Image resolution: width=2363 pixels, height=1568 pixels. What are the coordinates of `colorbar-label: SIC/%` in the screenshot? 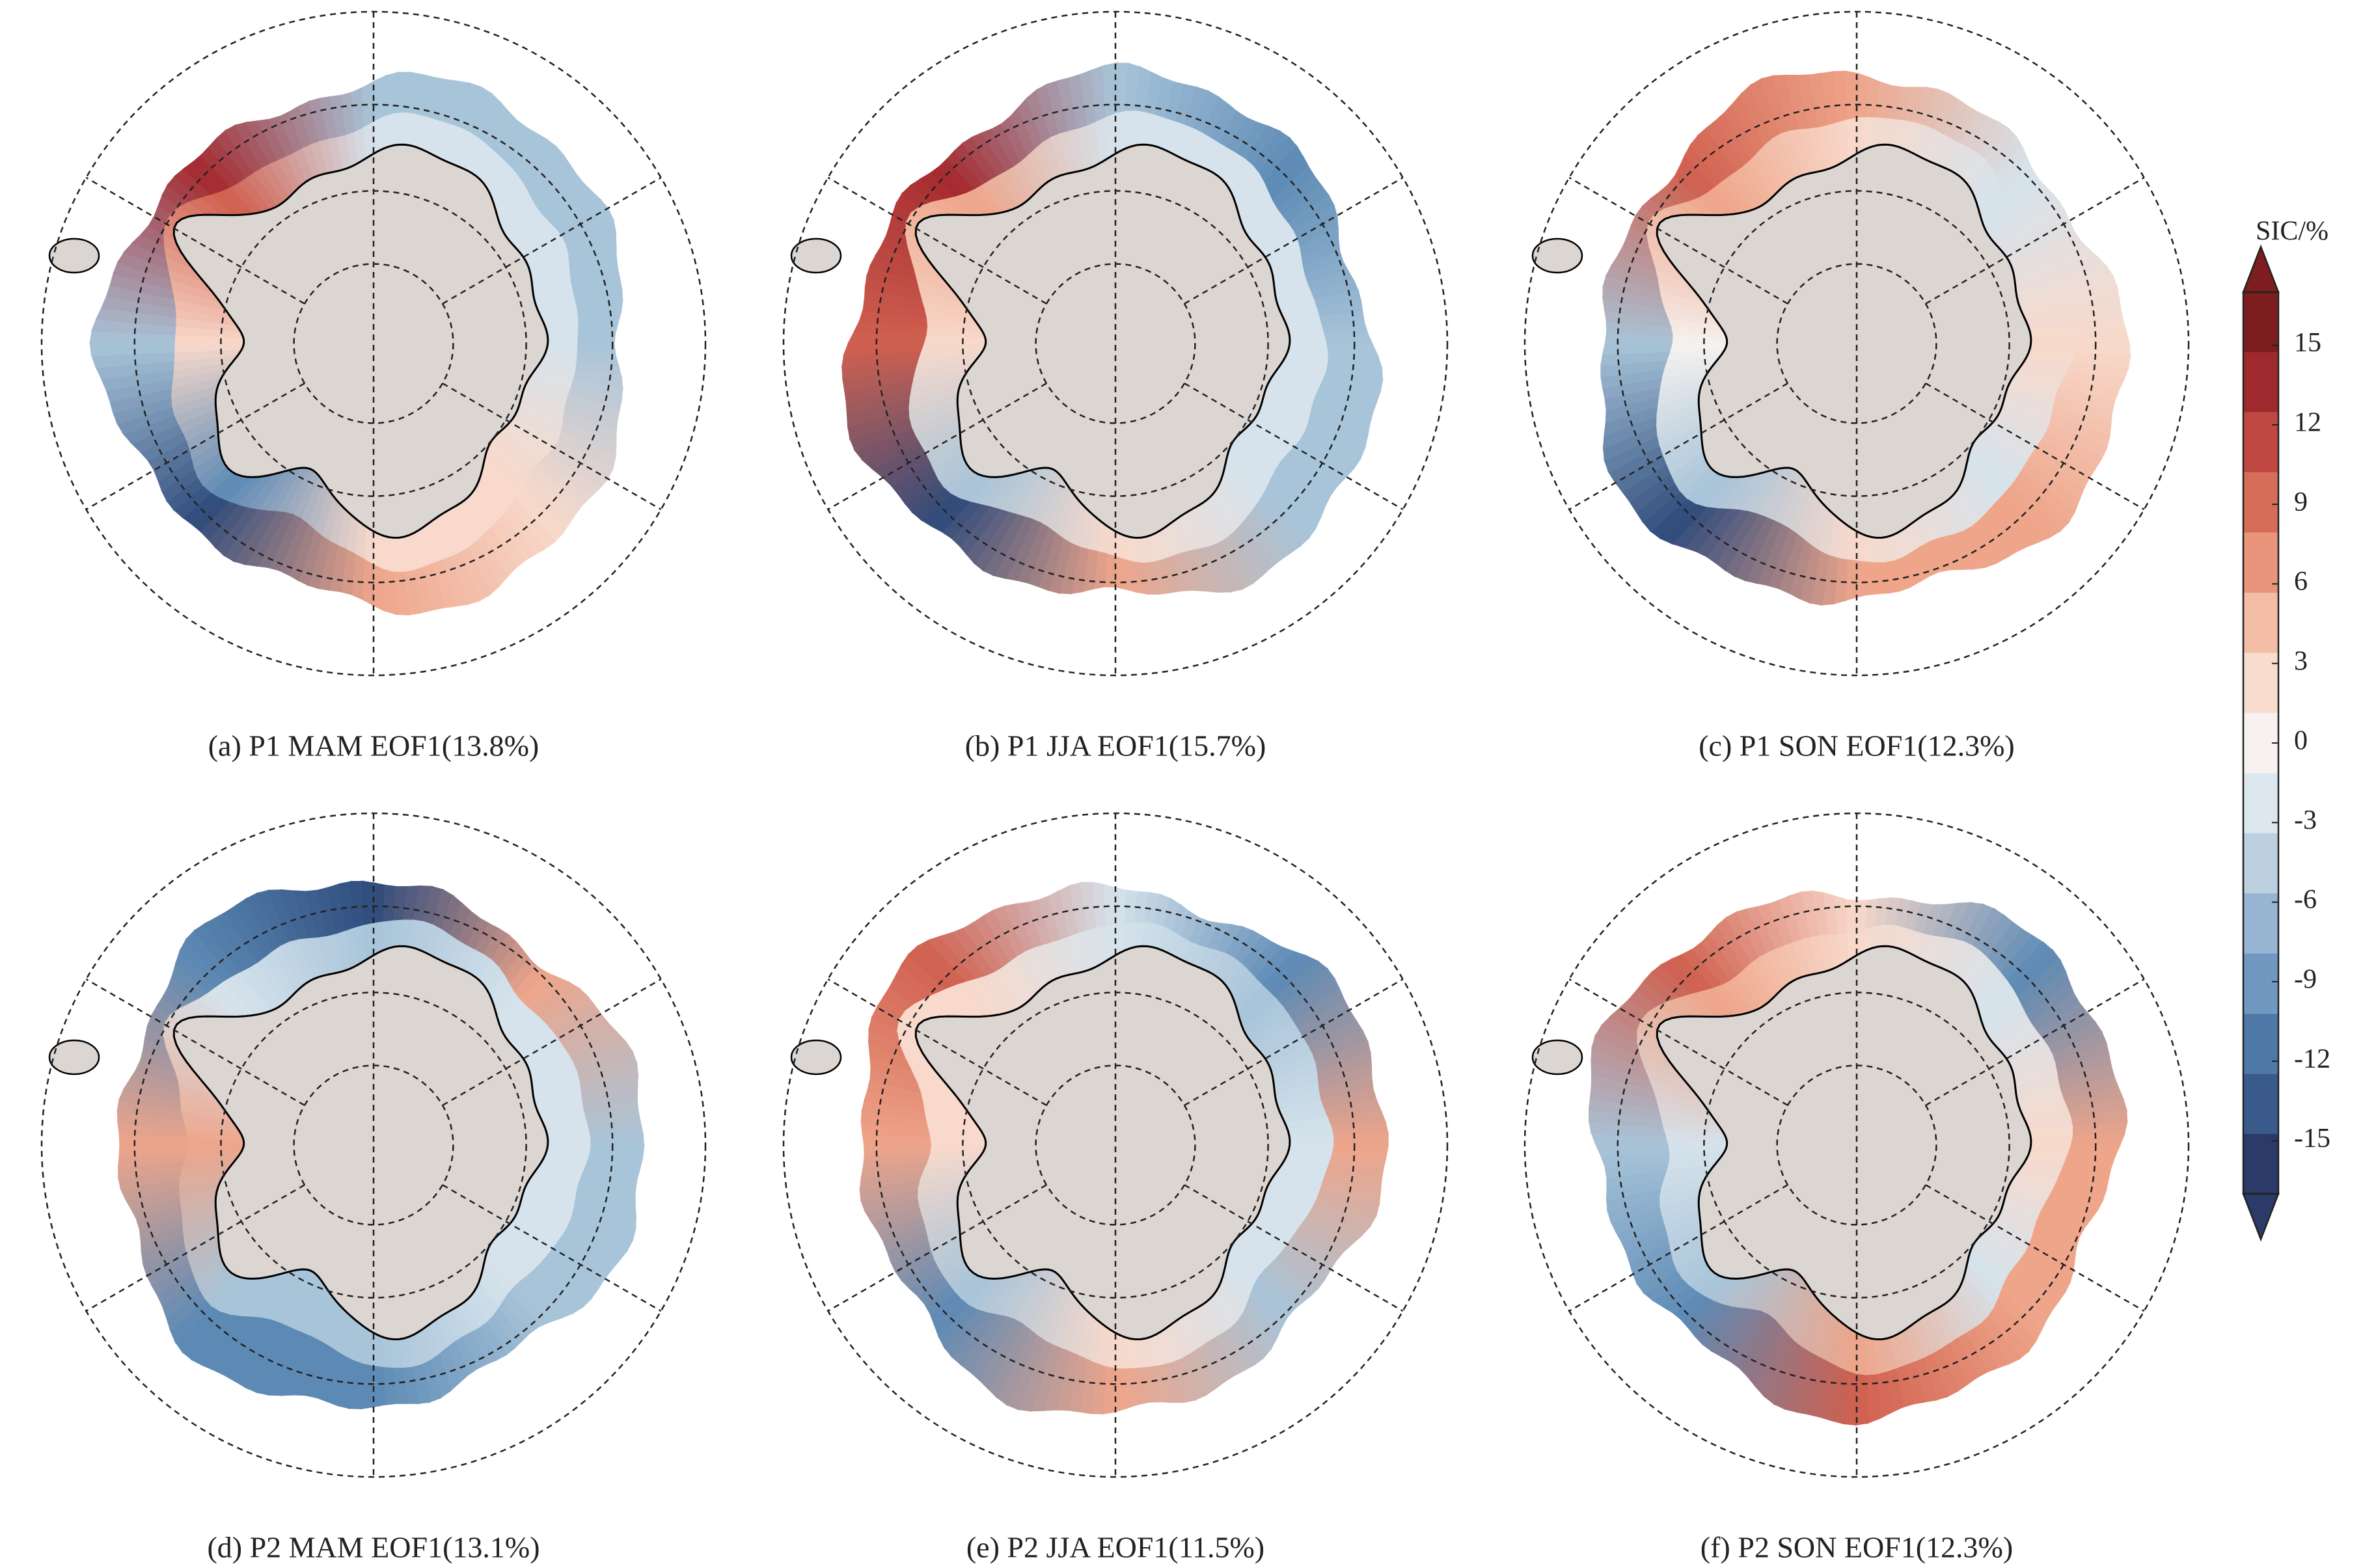 It's located at (2293, 232).